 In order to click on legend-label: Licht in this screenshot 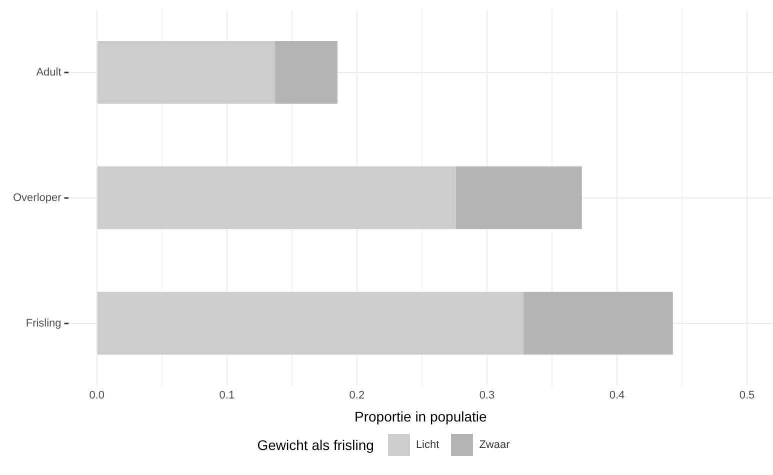, I will do `click(428, 445)`.